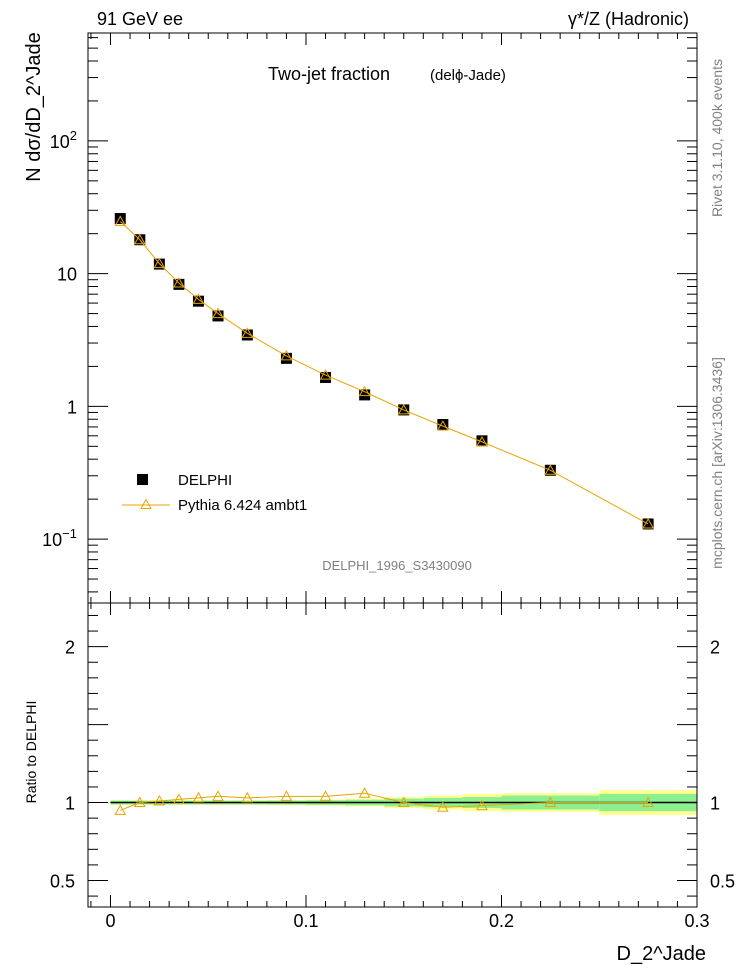 The width and height of the screenshot is (746, 972). I want to click on chart-title: Two-jet fraction, so click(329, 74).